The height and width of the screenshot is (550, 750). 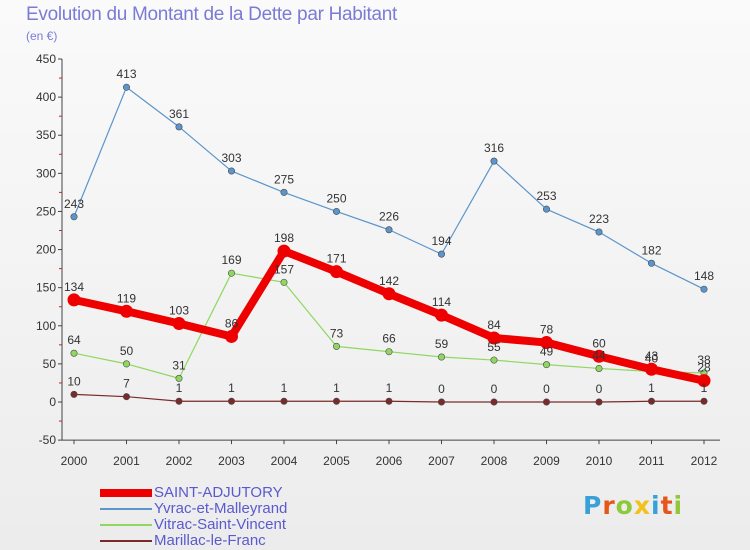 I want to click on legend-item-saint-adjutory: SAINT-ADJUTORY, so click(x=193, y=493).